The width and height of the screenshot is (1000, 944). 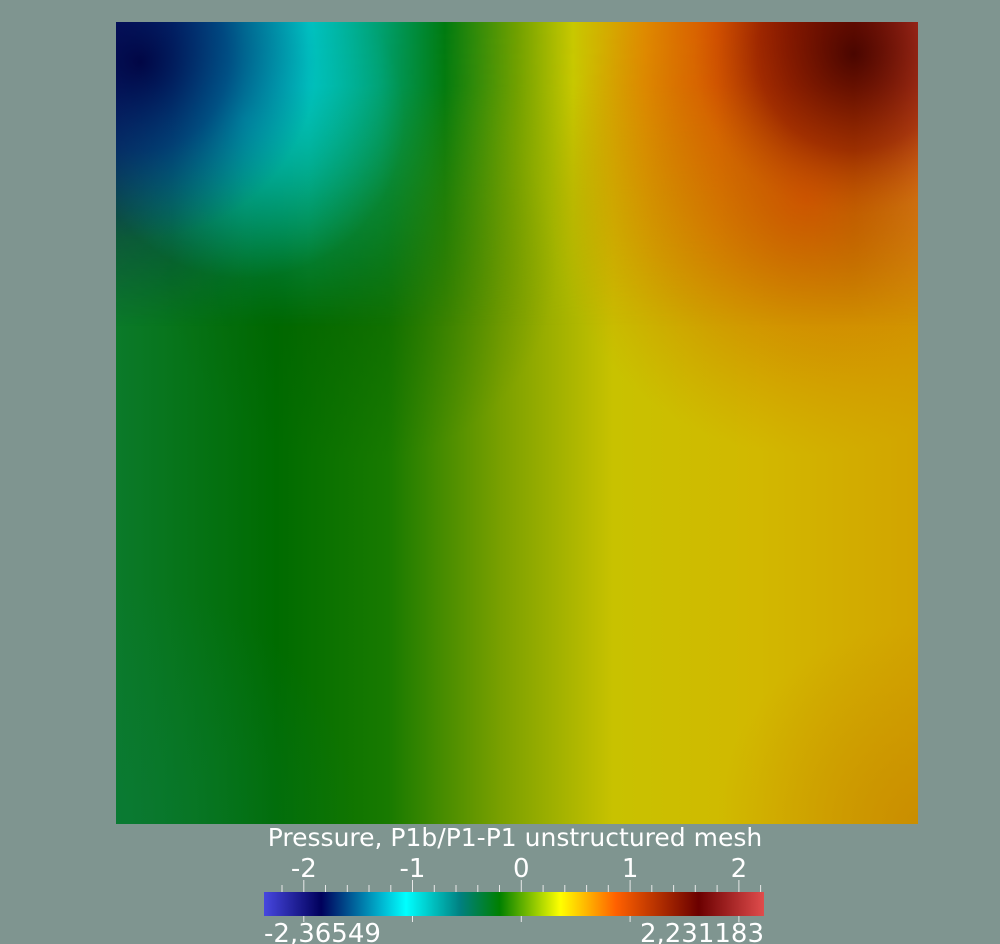 What do you see at coordinates (413, 869) in the screenshot?
I see `colorbar-tick-label: -1` at bounding box center [413, 869].